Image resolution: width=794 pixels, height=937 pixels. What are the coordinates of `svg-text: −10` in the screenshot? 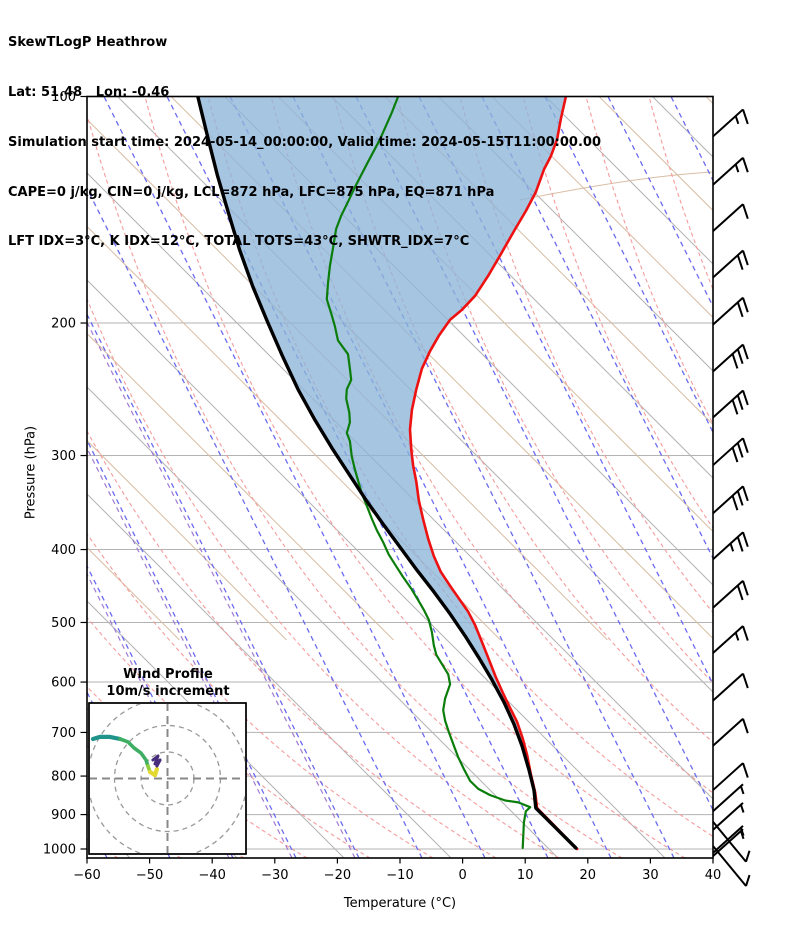 It's located at (399, 875).